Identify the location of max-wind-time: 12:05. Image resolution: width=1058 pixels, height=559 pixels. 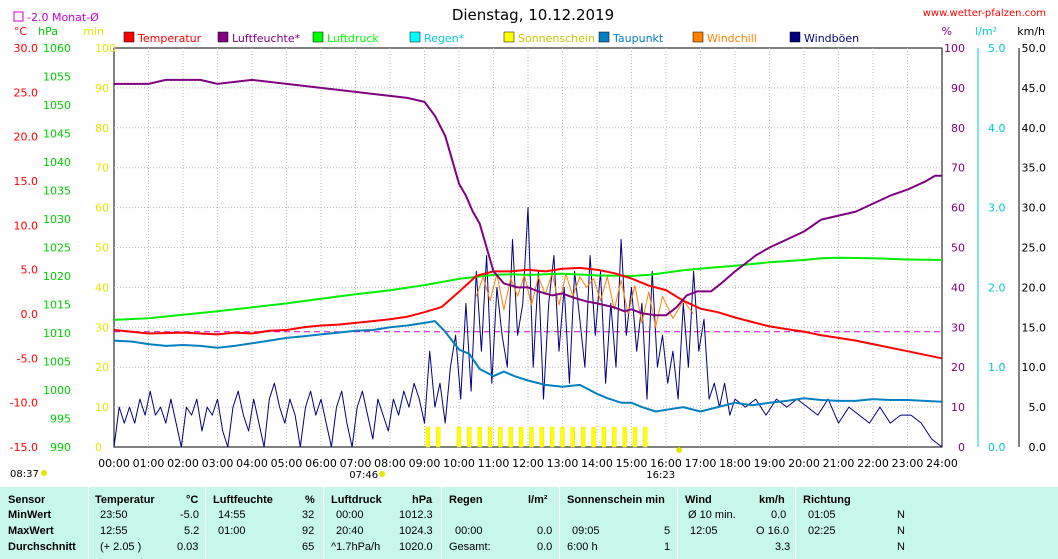
(704, 531).